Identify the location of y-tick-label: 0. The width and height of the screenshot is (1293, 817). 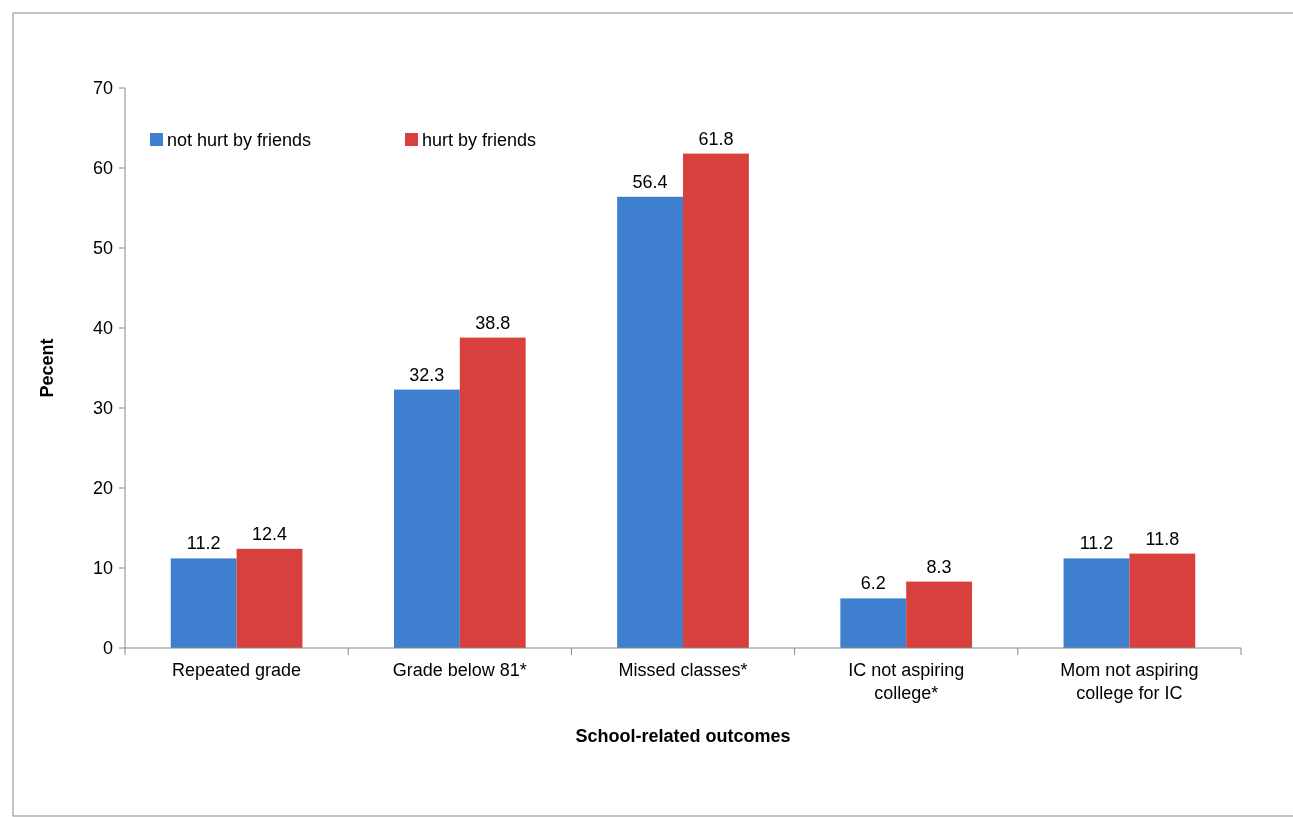
(107, 648).